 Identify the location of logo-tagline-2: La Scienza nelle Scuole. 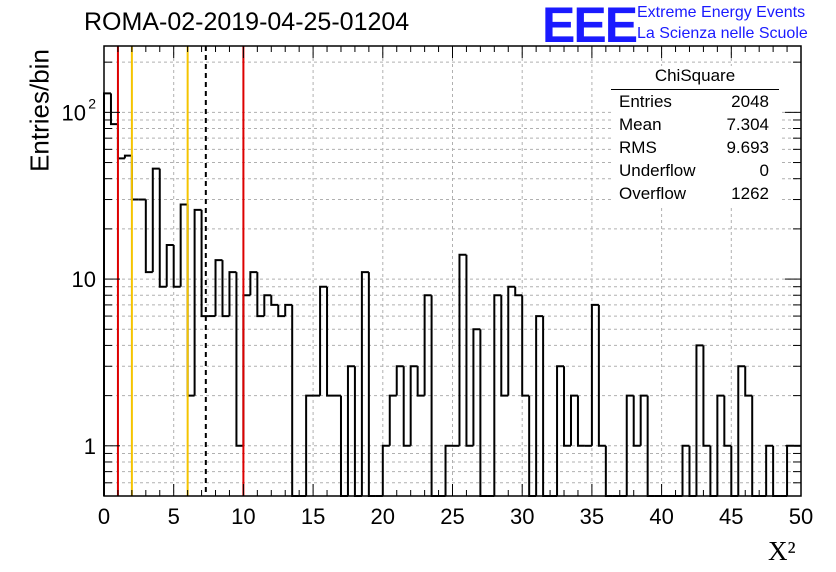
(722, 33).